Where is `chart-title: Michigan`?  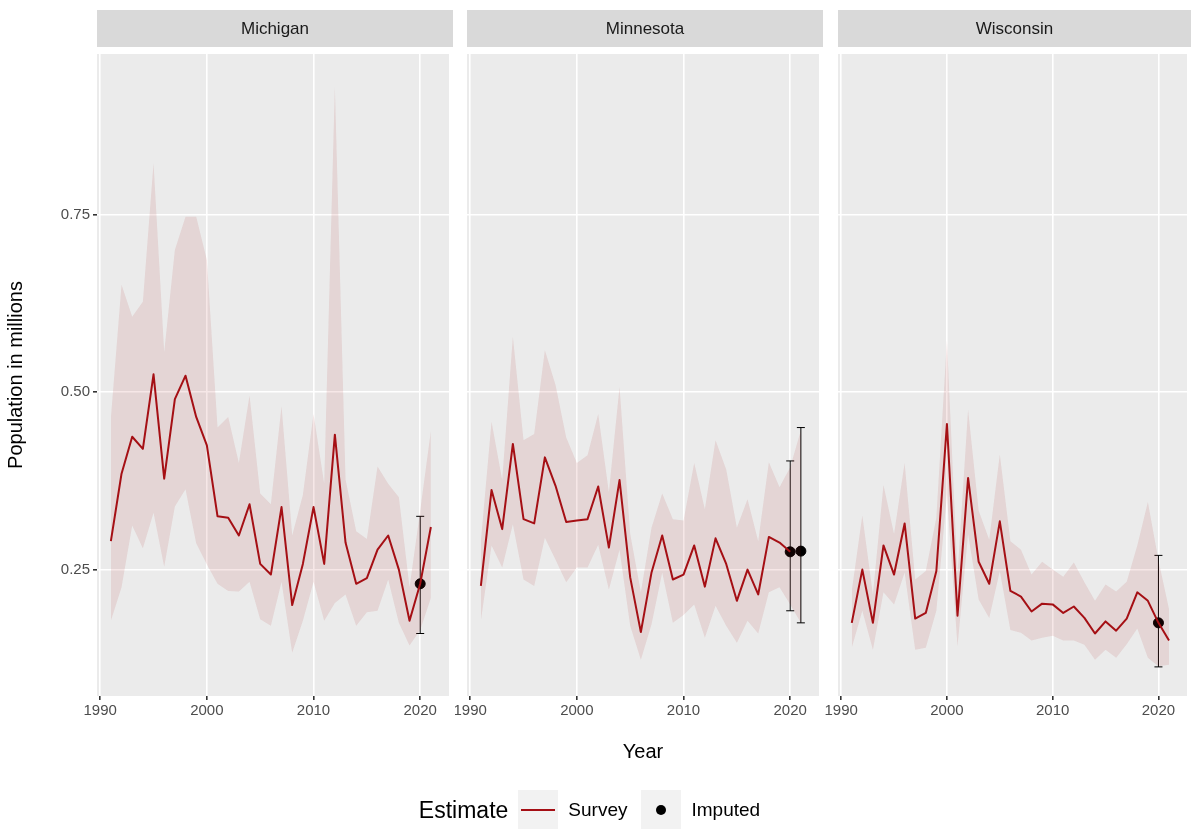 chart-title: Michigan is located at coordinates (275, 28).